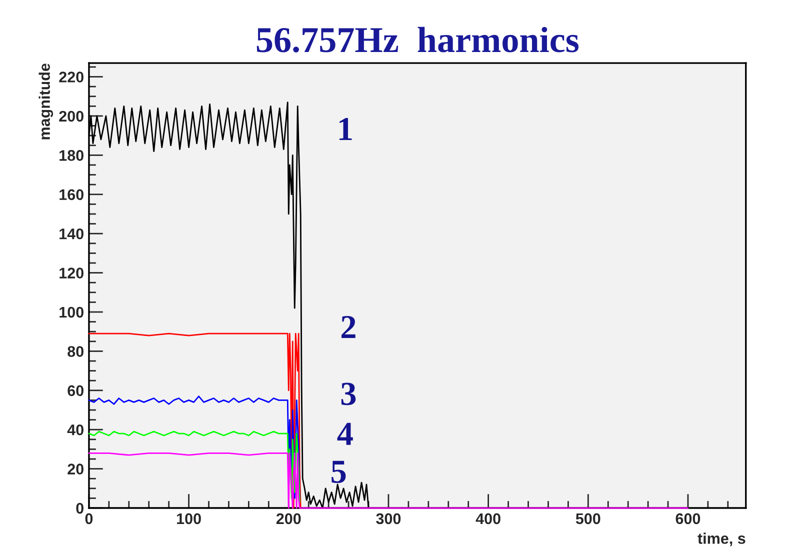 This screenshot has width=811, height=559. I want to click on annotation: 5, so click(339, 471).